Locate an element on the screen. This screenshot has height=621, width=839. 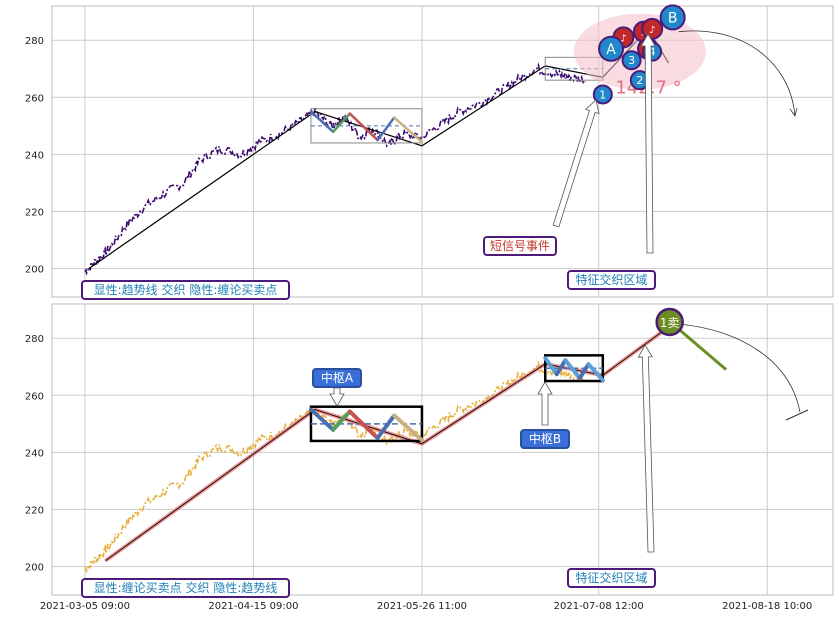
bottom-feature-zone-label: 特征交织区域 is located at coordinates (611, 577).